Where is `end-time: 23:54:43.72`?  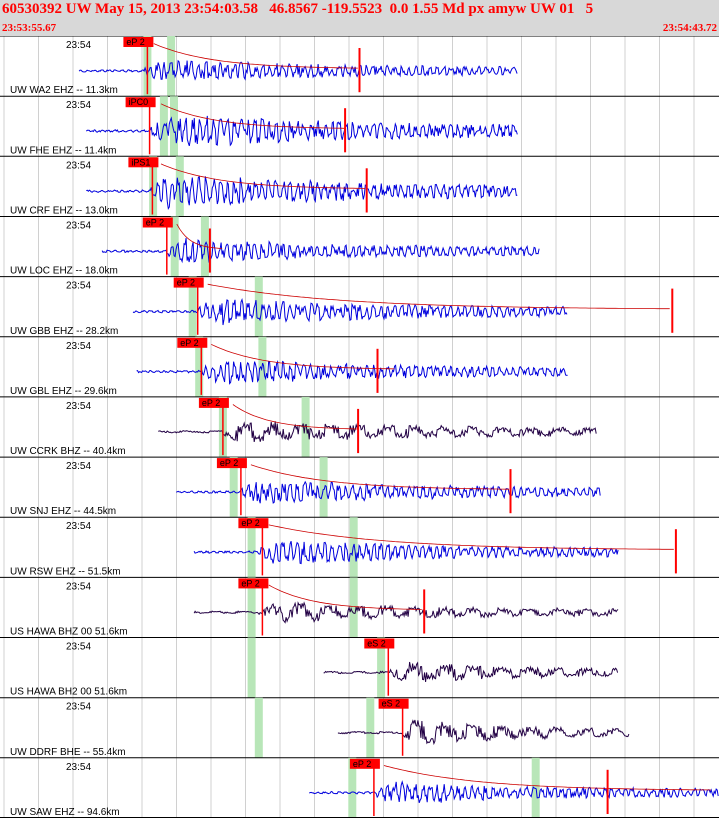
end-time: 23:54:43.72 is located at coordinates (689, 28).